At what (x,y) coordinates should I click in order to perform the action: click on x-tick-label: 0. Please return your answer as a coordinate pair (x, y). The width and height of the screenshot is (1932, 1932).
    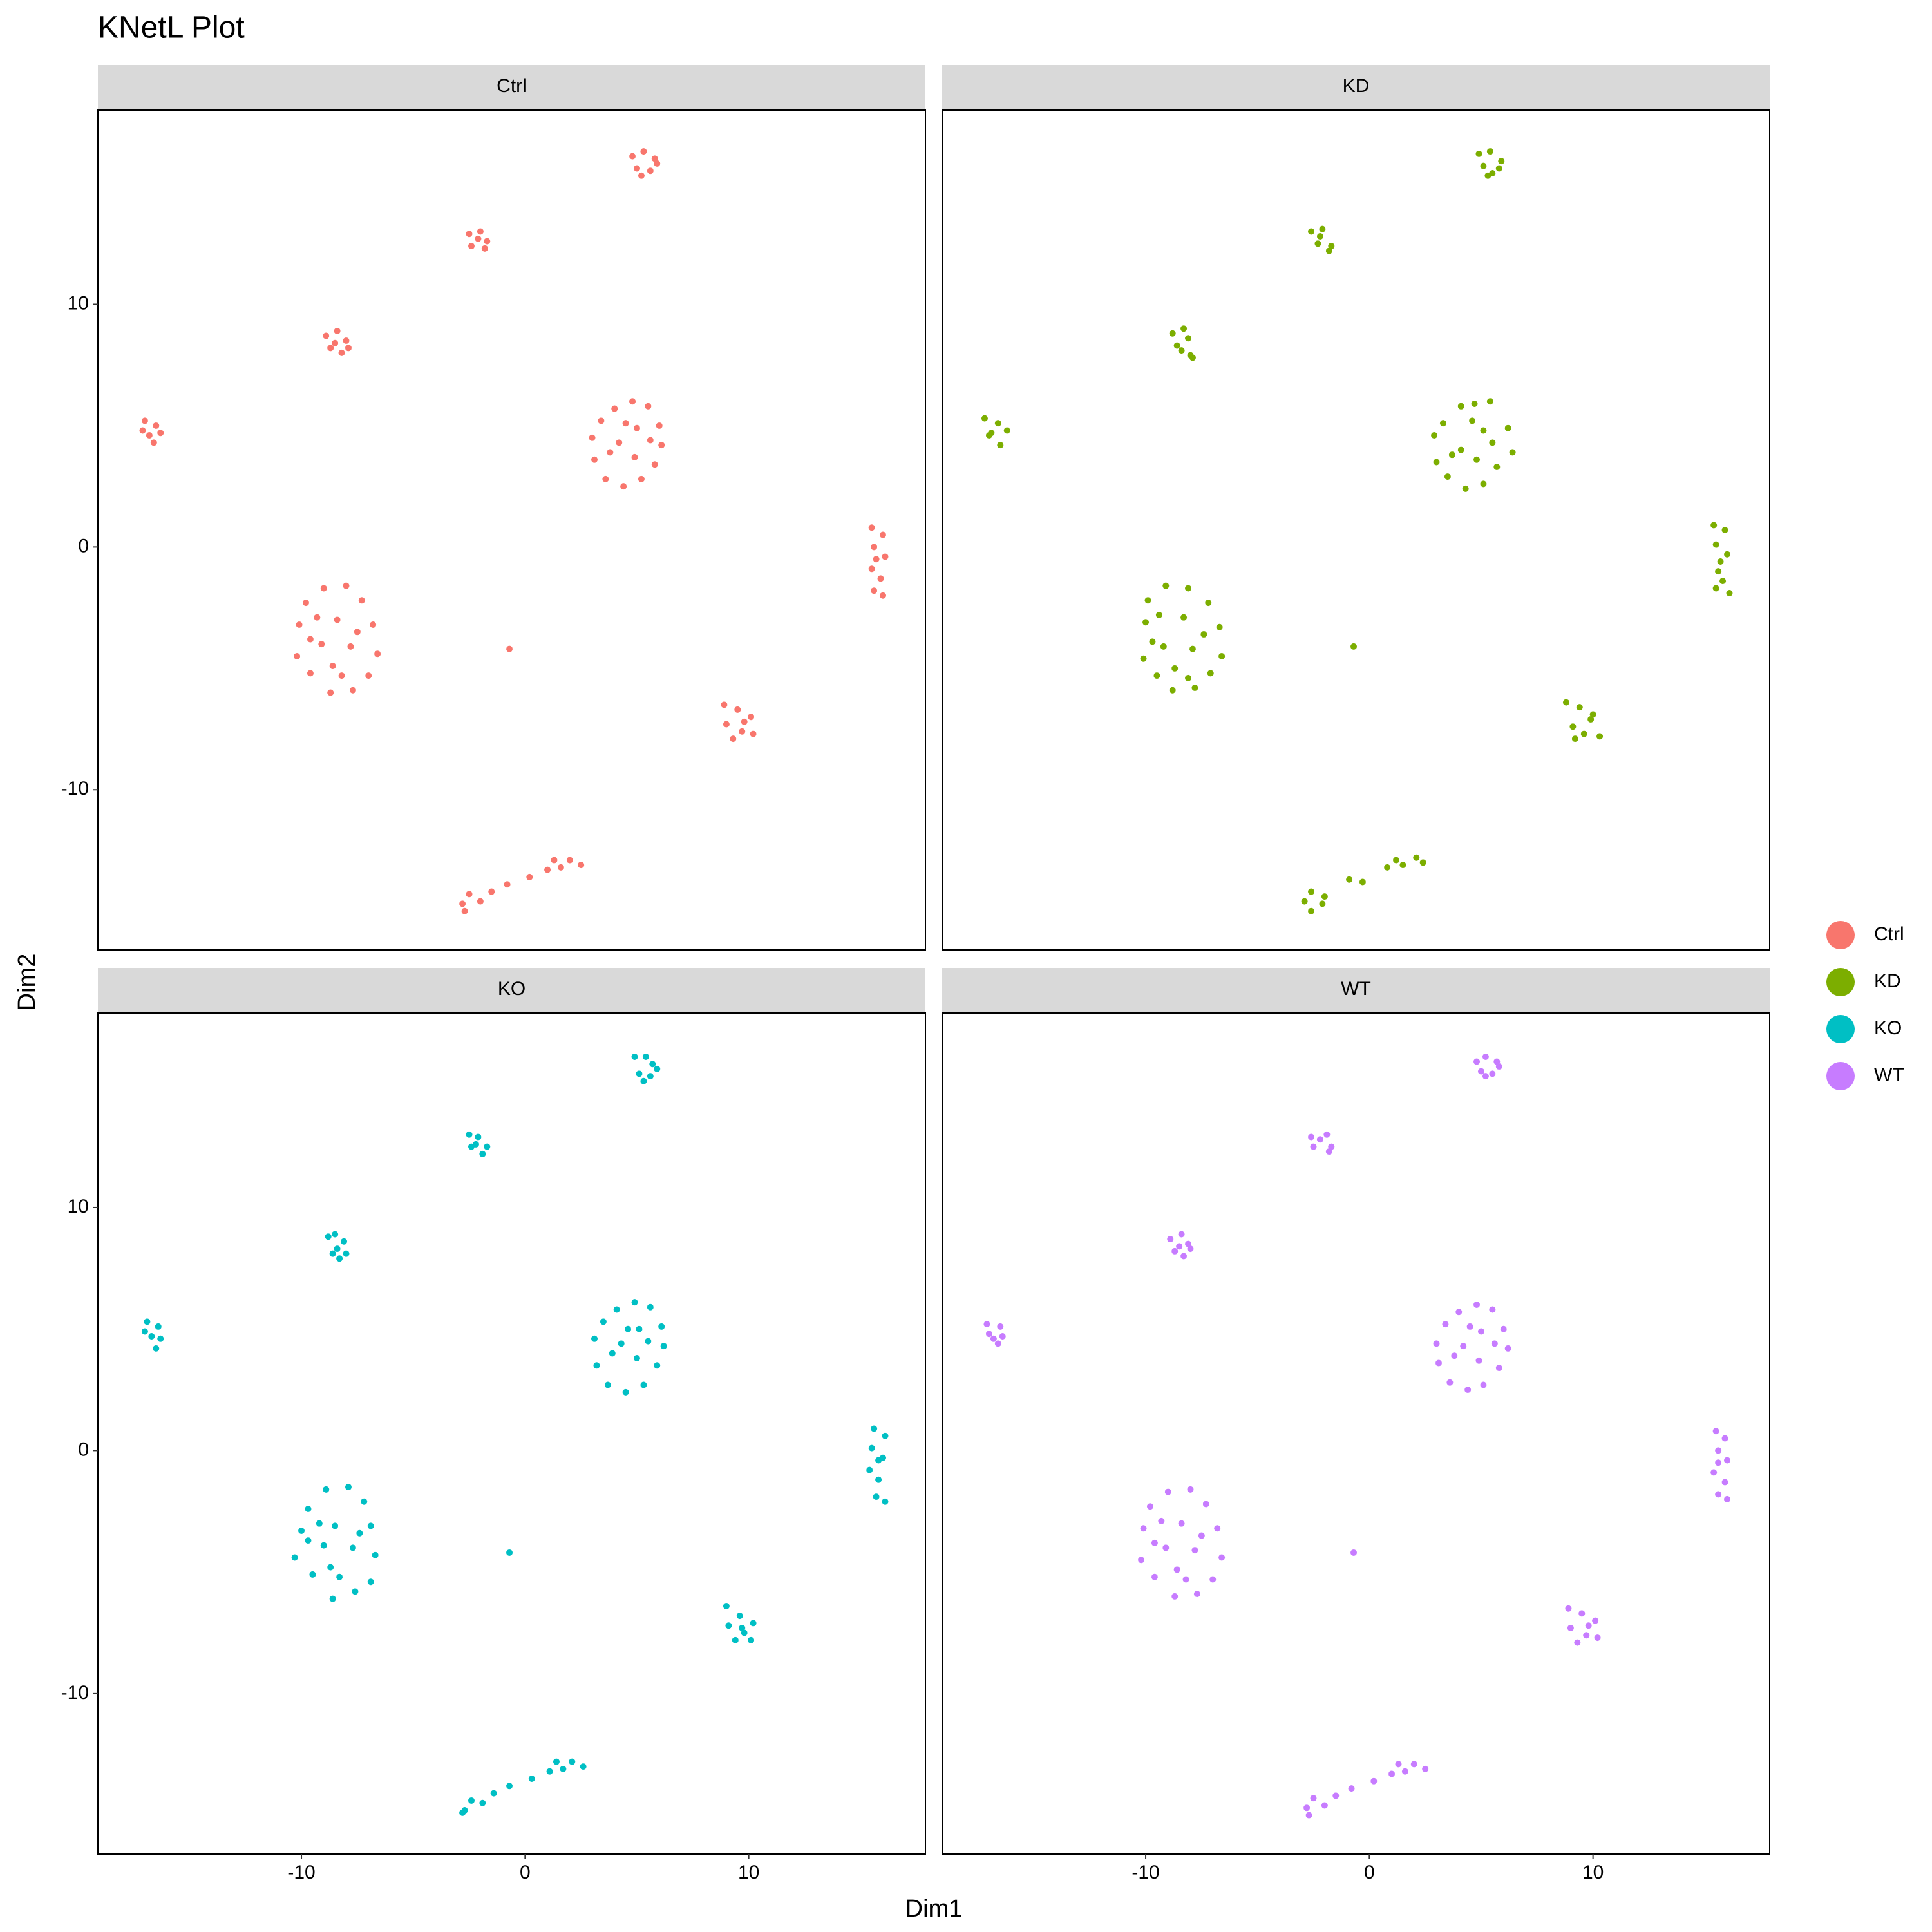
    Looking at the image, I should click on (525, 1872).